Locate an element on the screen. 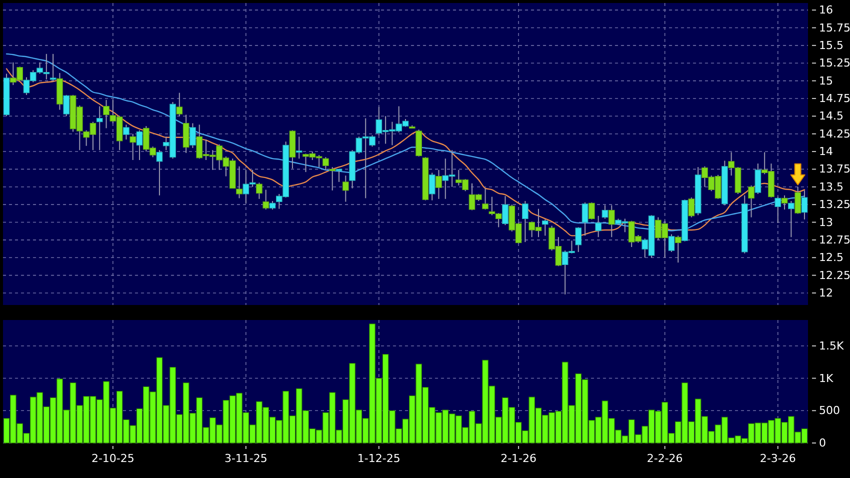 This screenshot has height=478, width=850. y-tick-label: 14.25 is located at coordinates (834, 133).